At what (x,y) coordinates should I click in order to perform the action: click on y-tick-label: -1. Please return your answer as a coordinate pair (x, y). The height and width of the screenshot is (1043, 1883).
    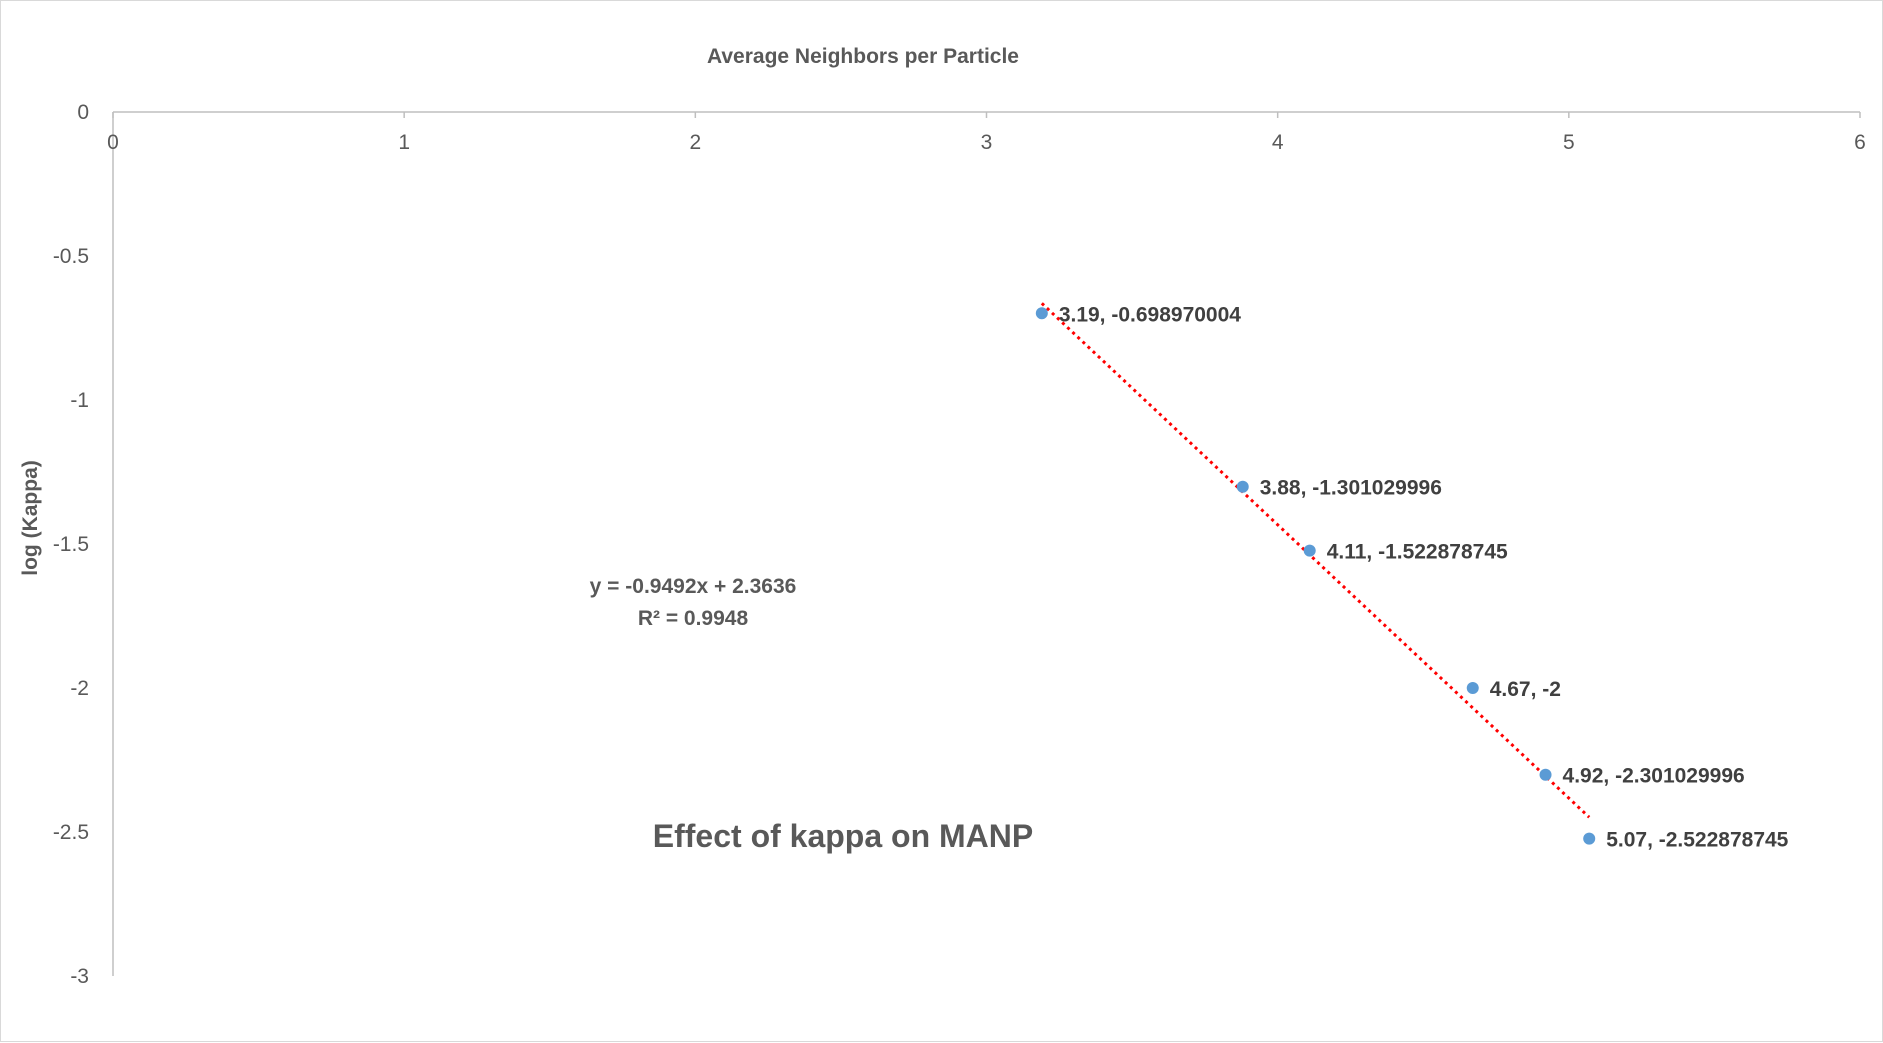
    Looking at the image, I should click on (79, 400).